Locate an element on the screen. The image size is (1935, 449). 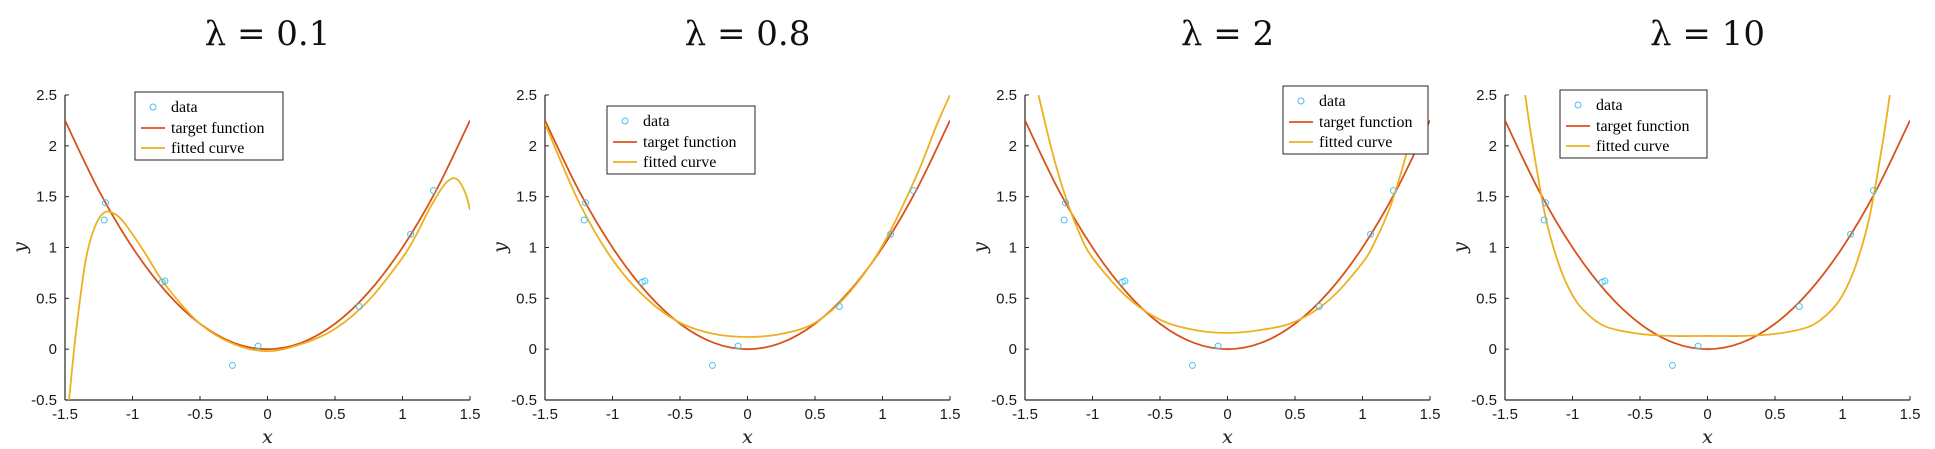
chart-title: λ = 0.1 is located at coordinates (268, 34).